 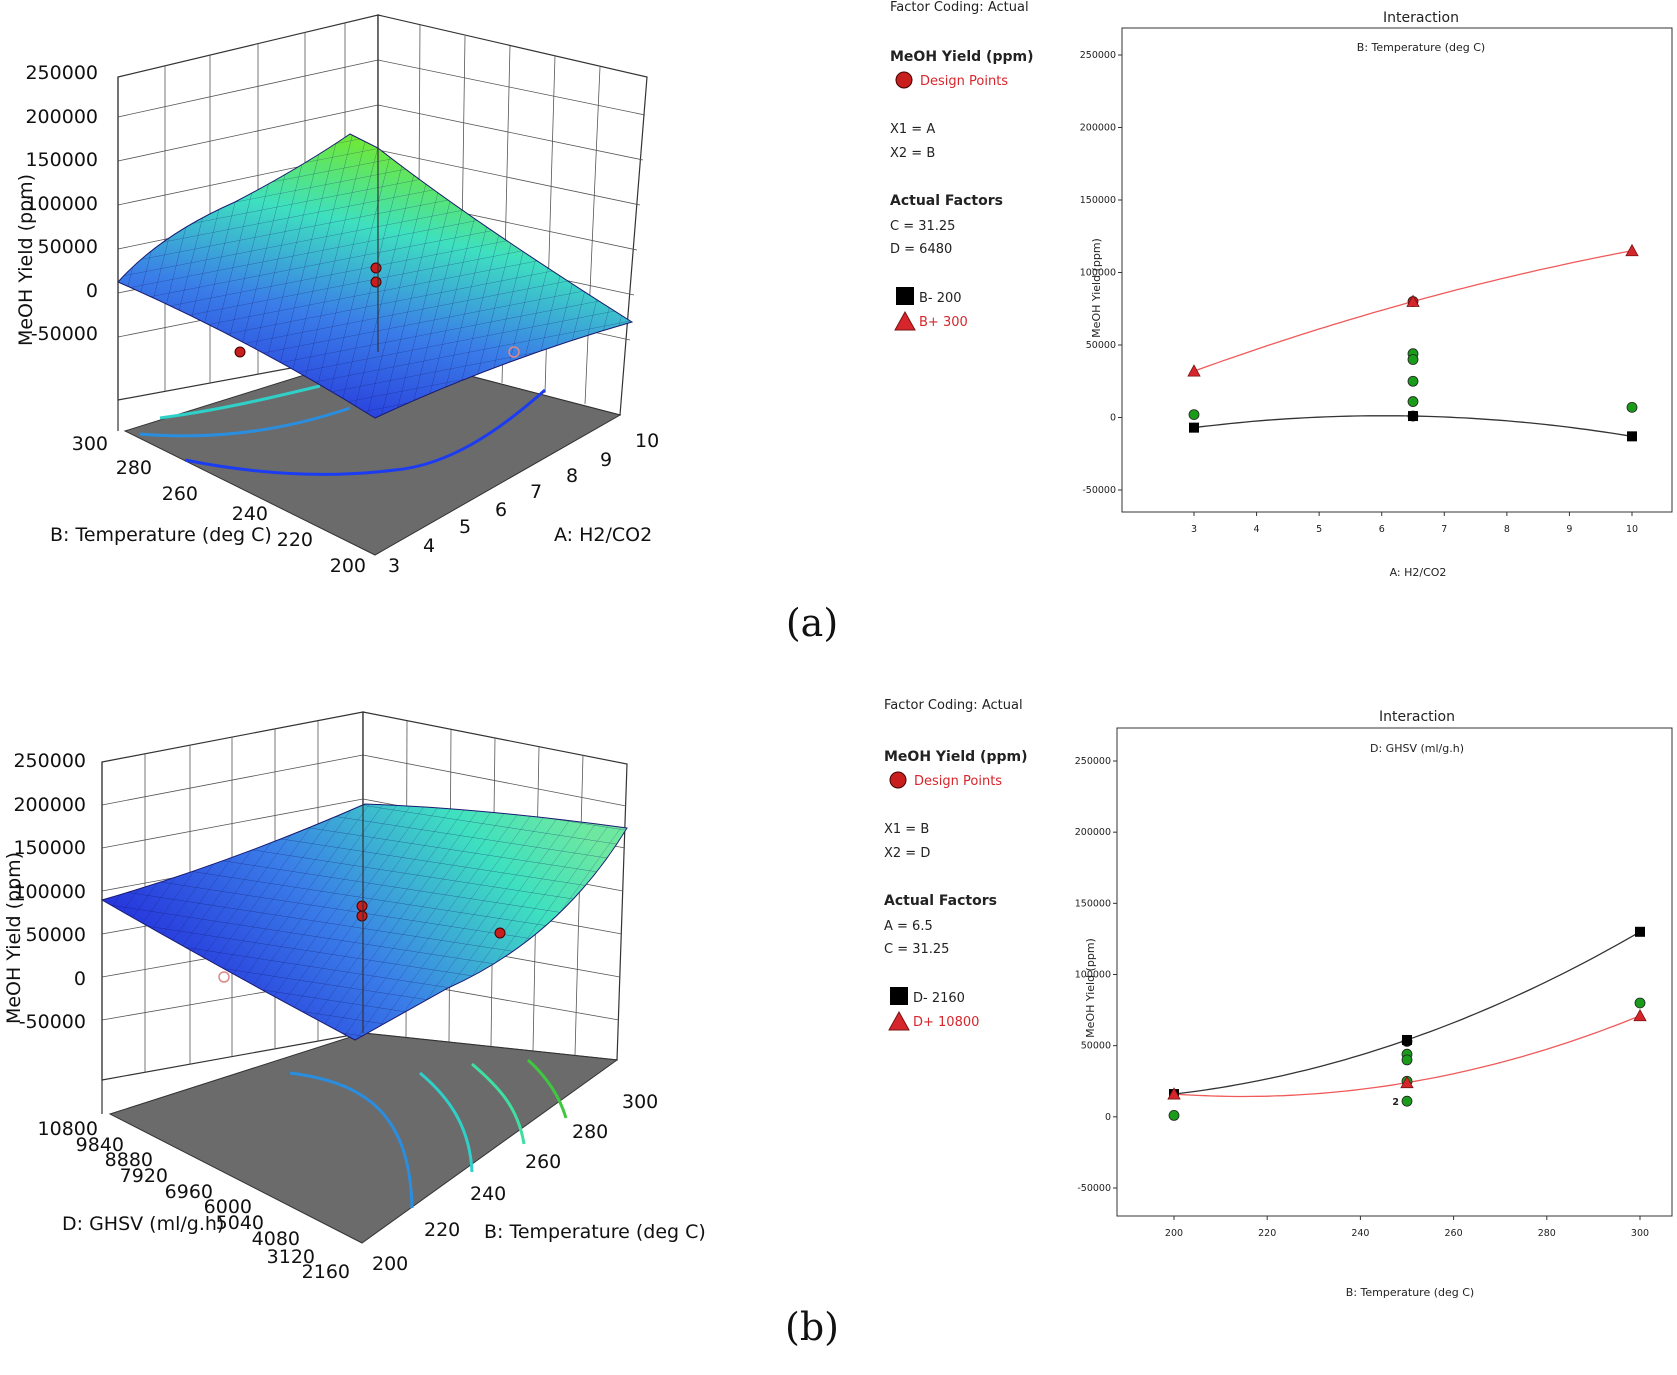 I want to click on x1-label: X1 = B, so click(x=906, y=829).